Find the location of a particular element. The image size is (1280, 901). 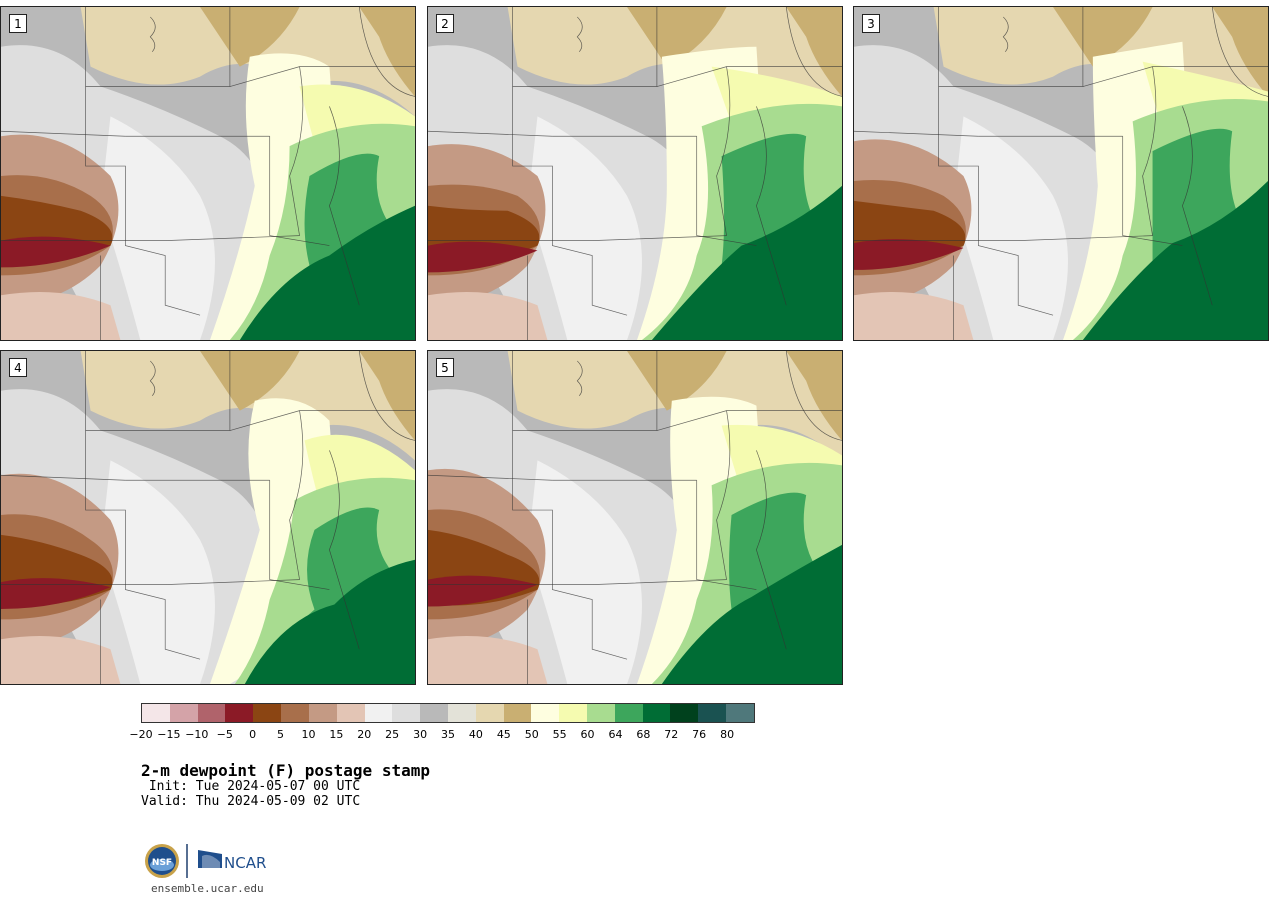

colorbar is located at coordinates (448, 713).